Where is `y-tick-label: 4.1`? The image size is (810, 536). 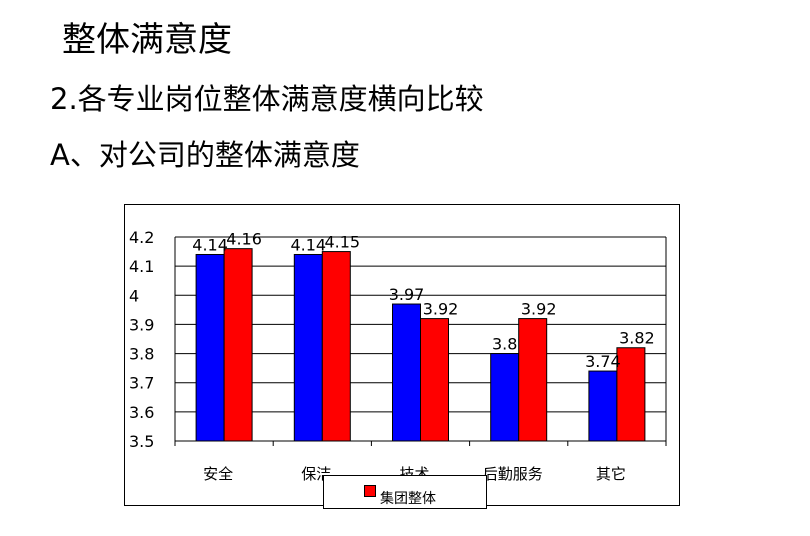
y-tick-label: 4.1 is located at coordinates (141, 266).